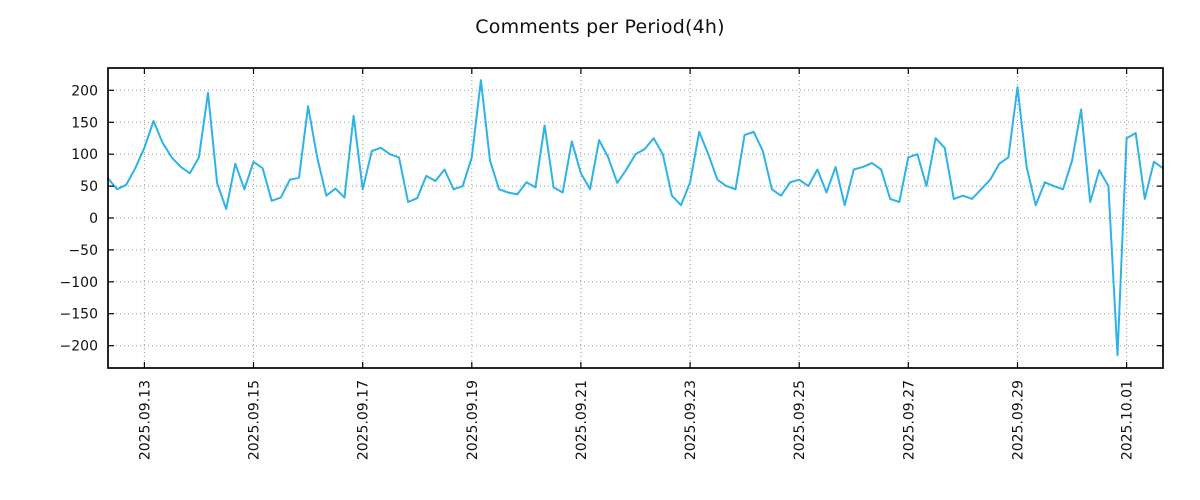  What do you see at coordinates (93, 219) in the screenshot?
I see `y-tick-label: 0` at bounding box center [93, 219].